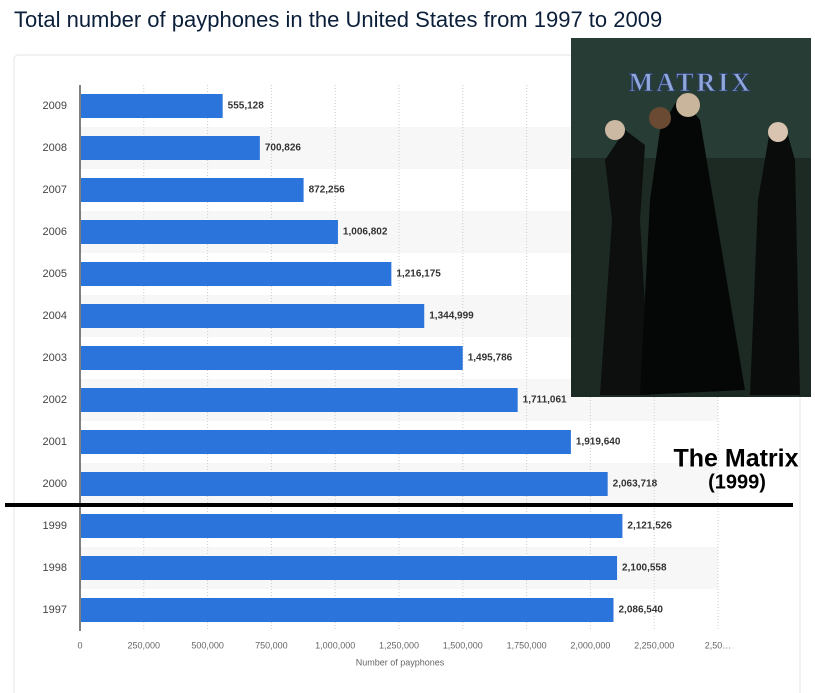 The height and width of the screenshot is (693, 815). Describe the element at coordinates (55, 442) in the screenshot. I see `y-tick-label: 2001` at that location.